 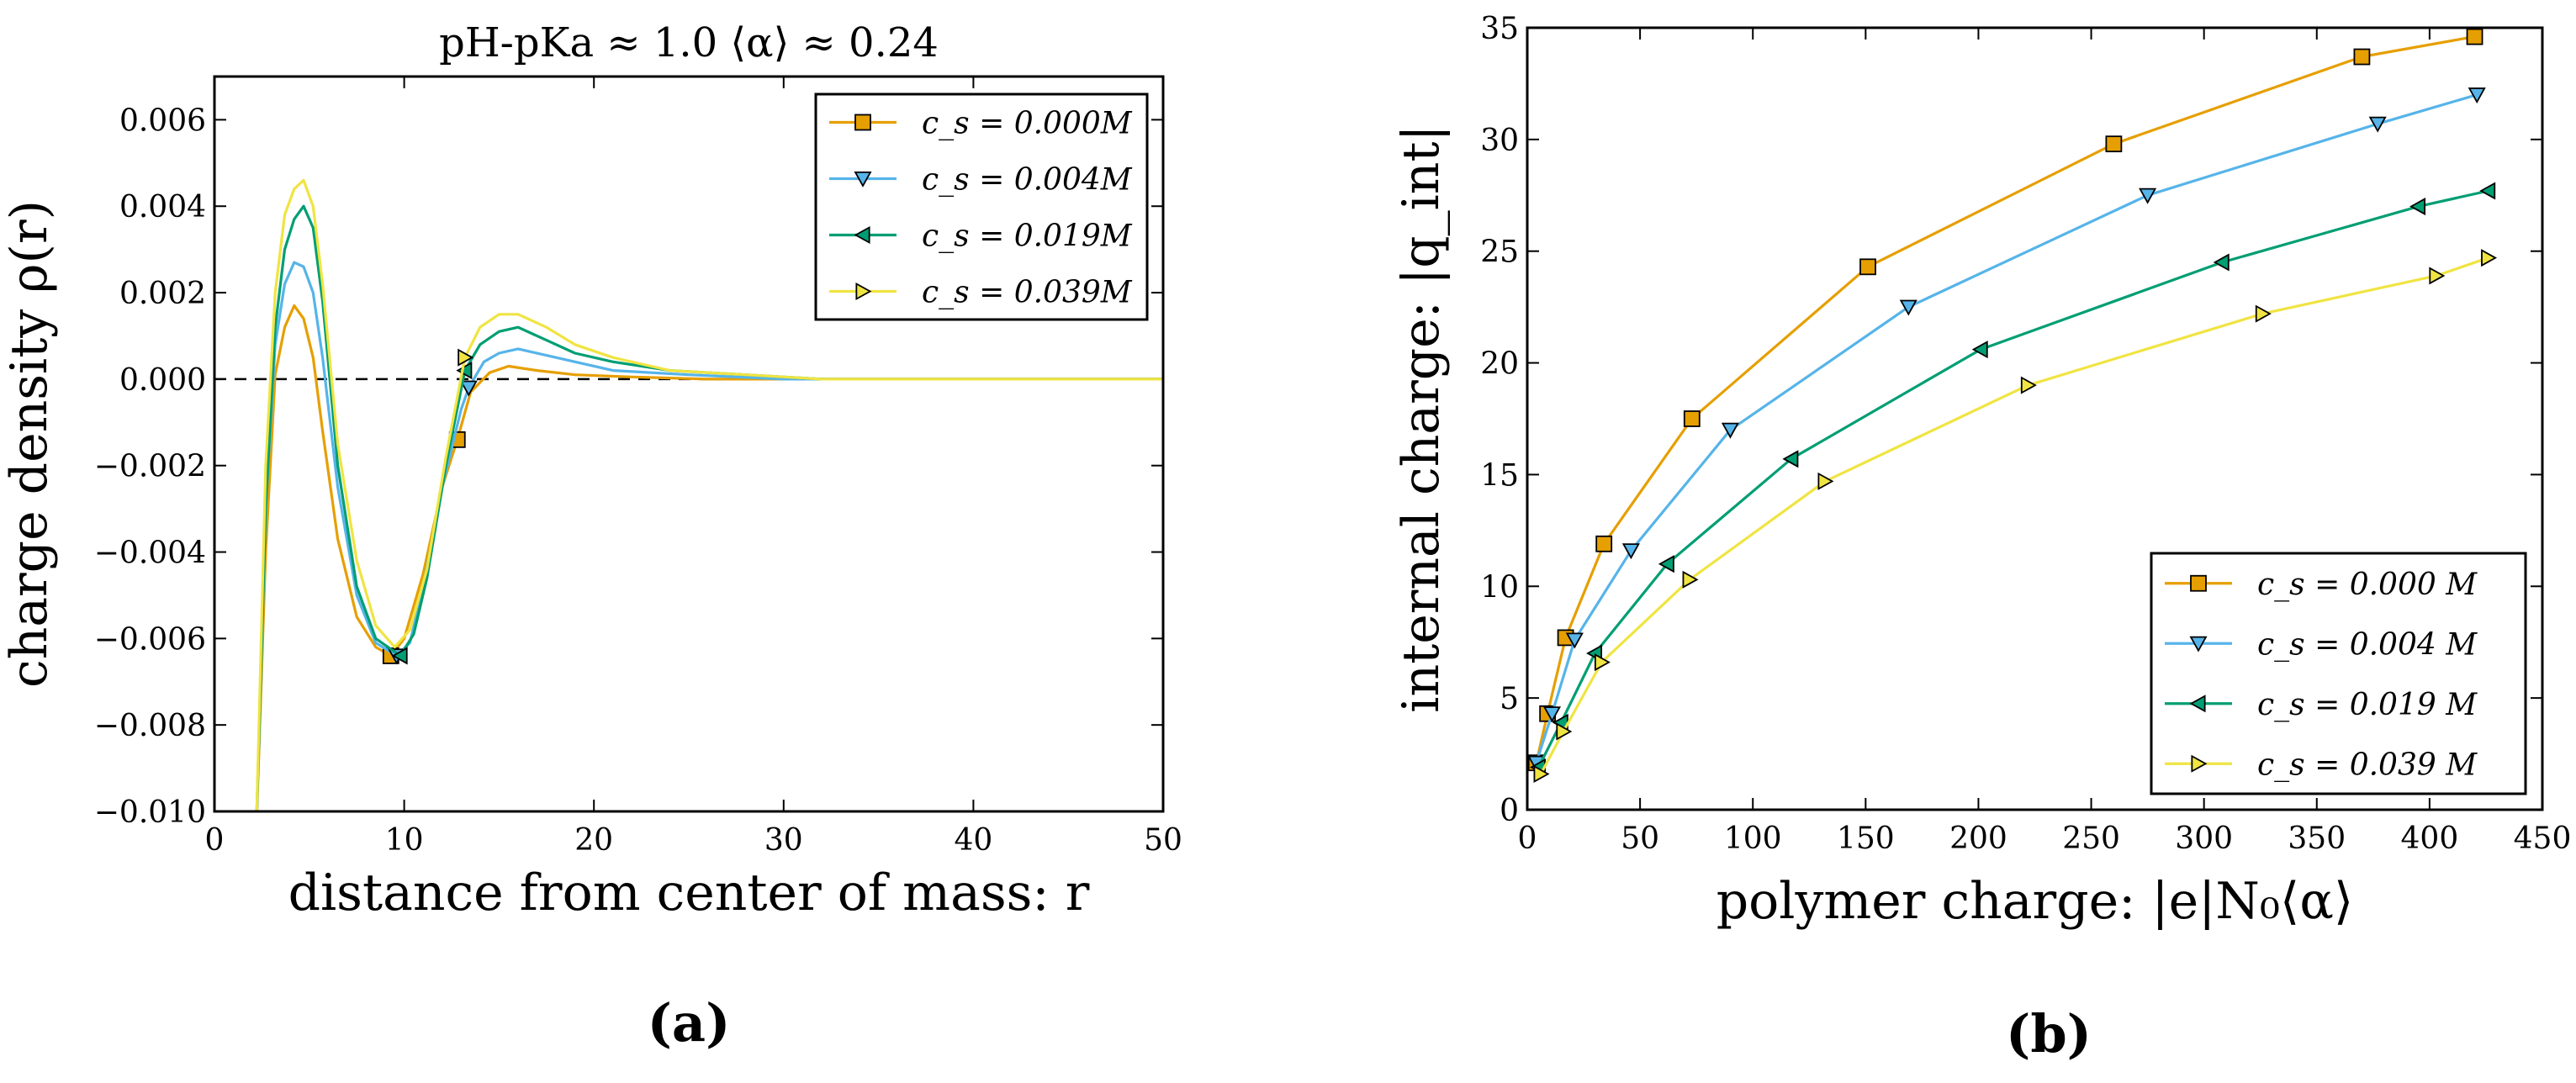 What do you see at coordinates (2367, 585) in the screenshot?
I see `legend-label-0: c_s = 0.000 M` at bounding box center [2367, 585].